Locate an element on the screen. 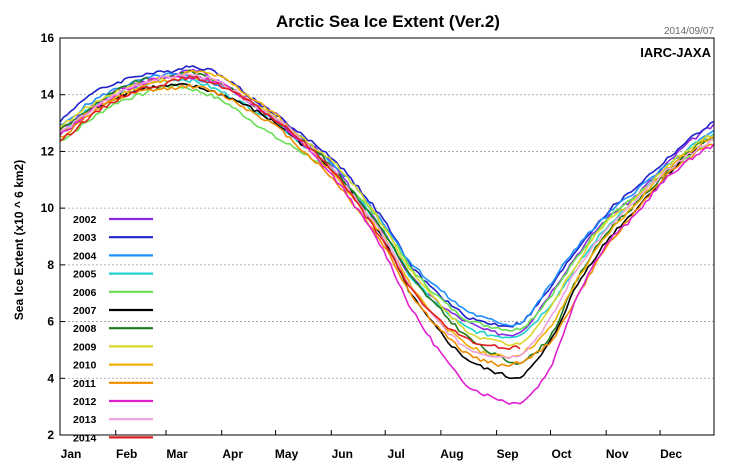  legend-label-2013: 2013 is located at coordinates (85, 420).